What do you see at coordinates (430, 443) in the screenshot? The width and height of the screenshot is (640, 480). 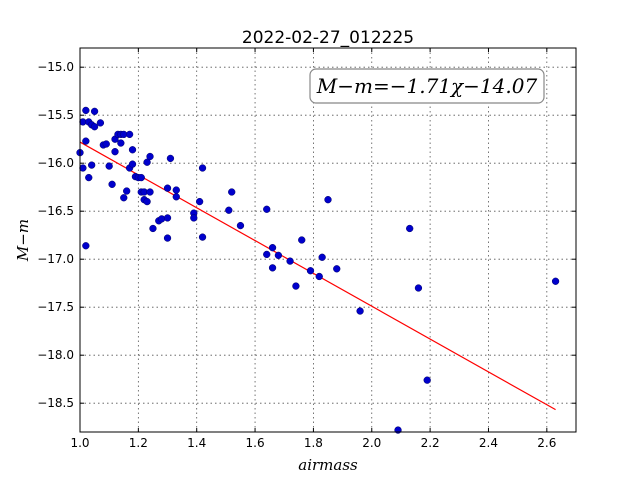 I see `x-tick-label: 2.2` at bounding box center [430, 443].